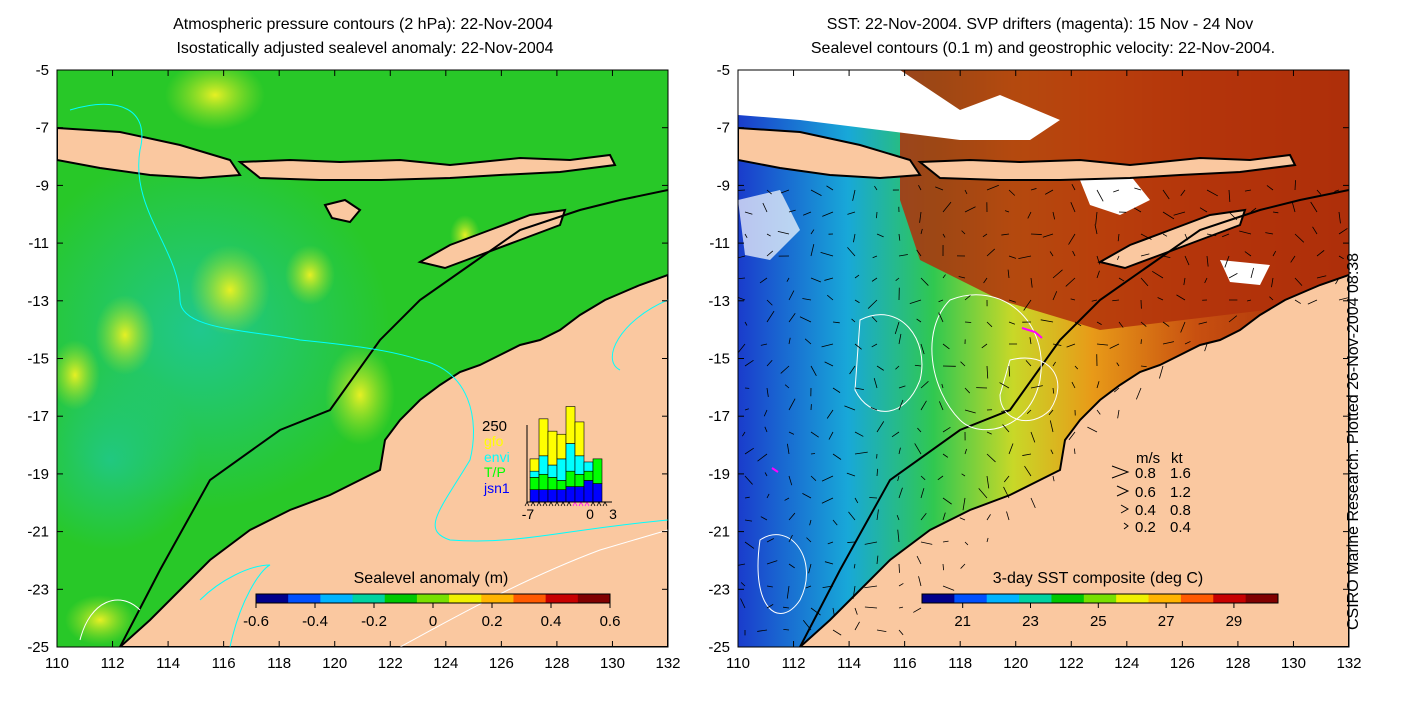  What do you see at coordinates (610, 621) in the screenshot?
I see `colorbar-tick-label: 0.6` at bounding box center [610, 621].